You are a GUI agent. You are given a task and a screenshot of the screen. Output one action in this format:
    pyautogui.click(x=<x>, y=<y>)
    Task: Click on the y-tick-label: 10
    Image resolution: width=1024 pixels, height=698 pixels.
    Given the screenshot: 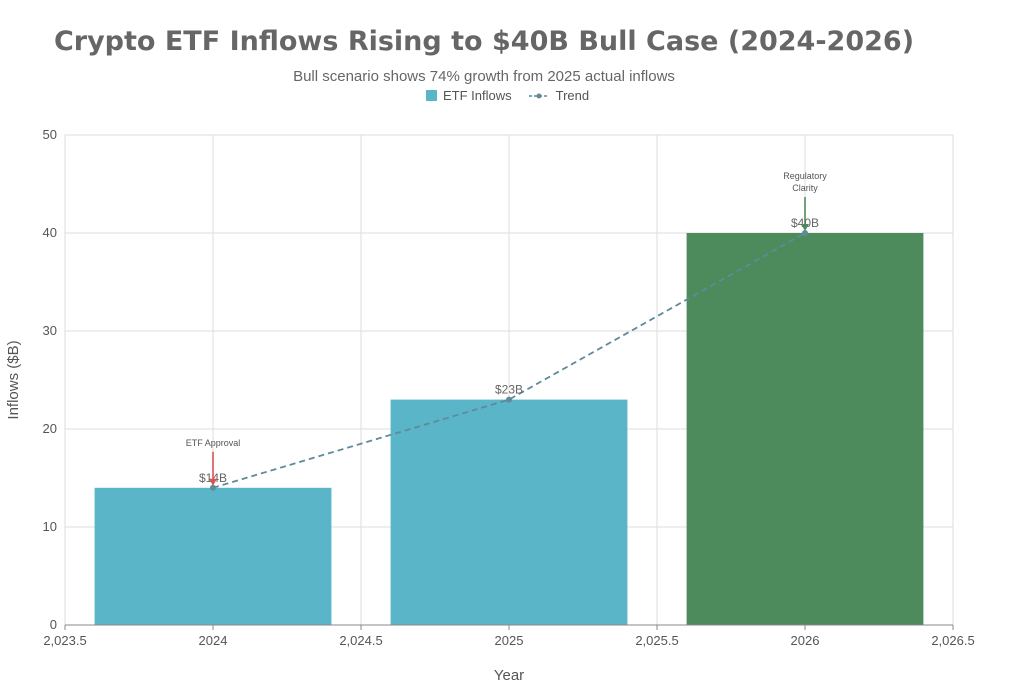 What is the action you would take?
    pyautogui.click(x=50, y=526)
    